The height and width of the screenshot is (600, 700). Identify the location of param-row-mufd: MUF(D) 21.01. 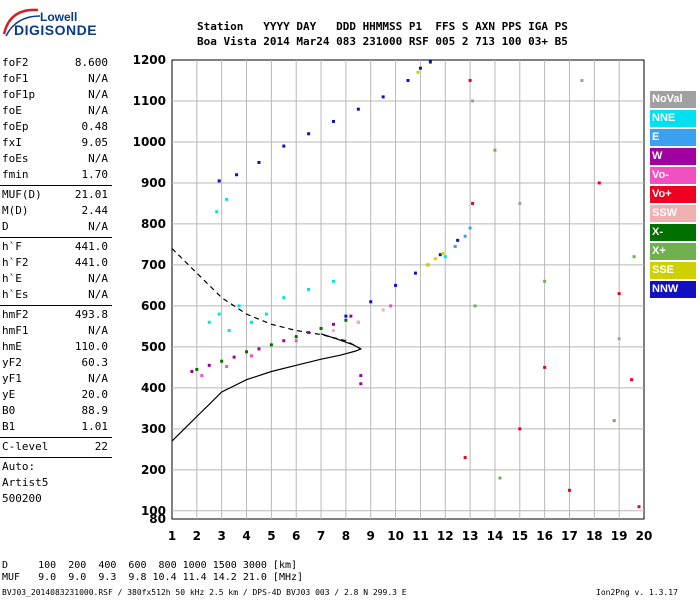
(55, 196).